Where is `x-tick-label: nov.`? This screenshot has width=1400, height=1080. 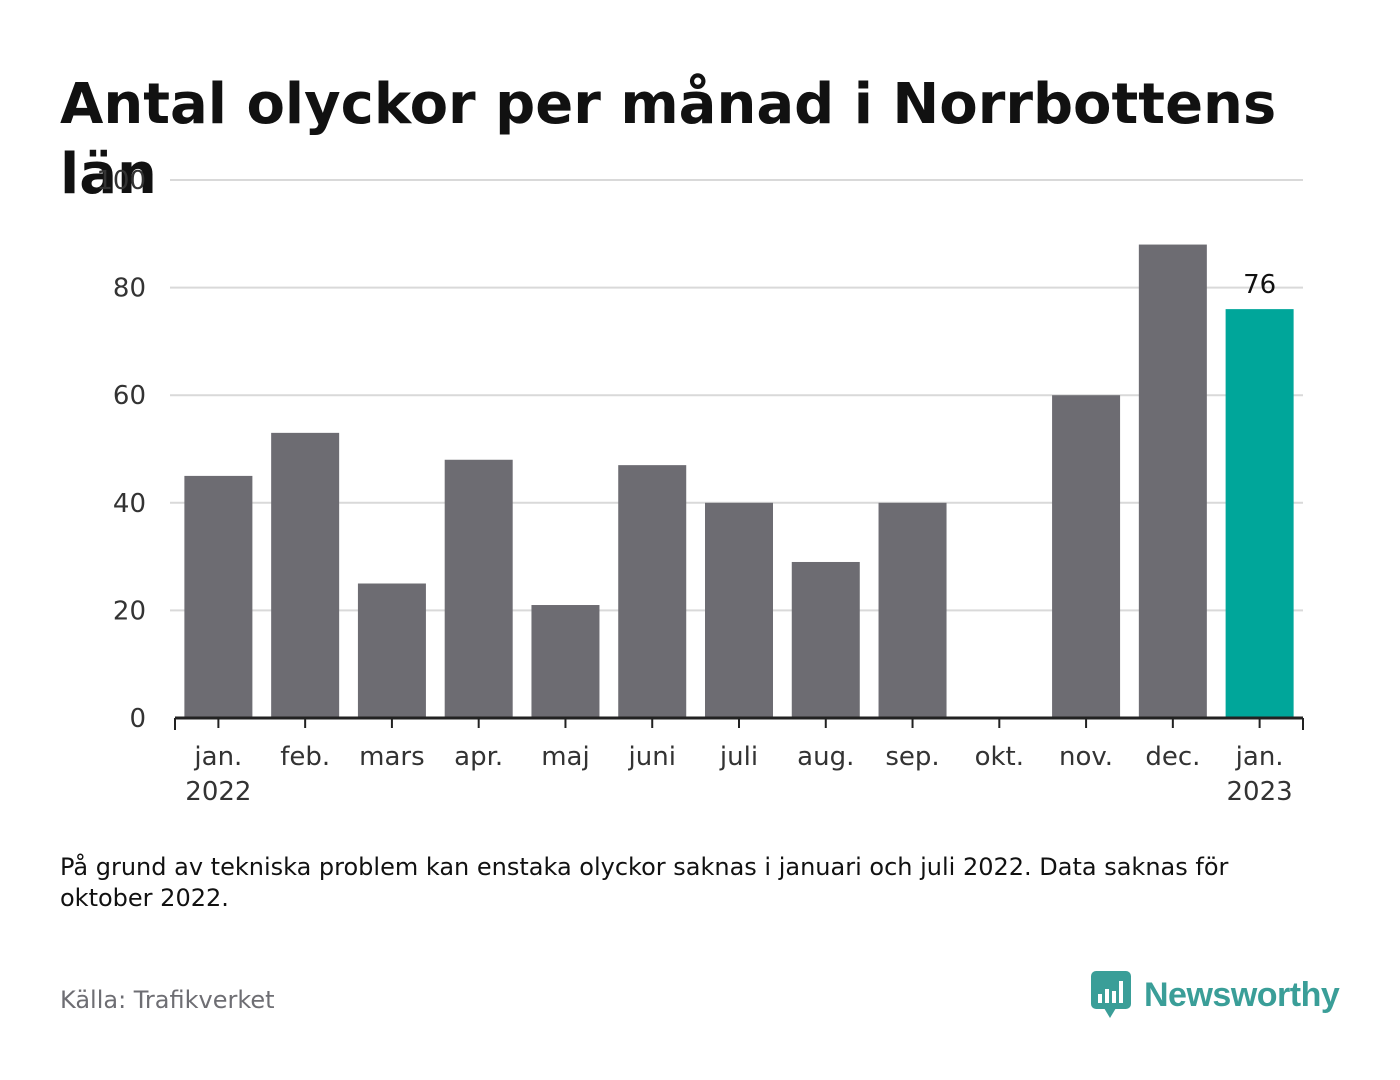 x-tick-label: nov. is located at coordinates (1086, 757).